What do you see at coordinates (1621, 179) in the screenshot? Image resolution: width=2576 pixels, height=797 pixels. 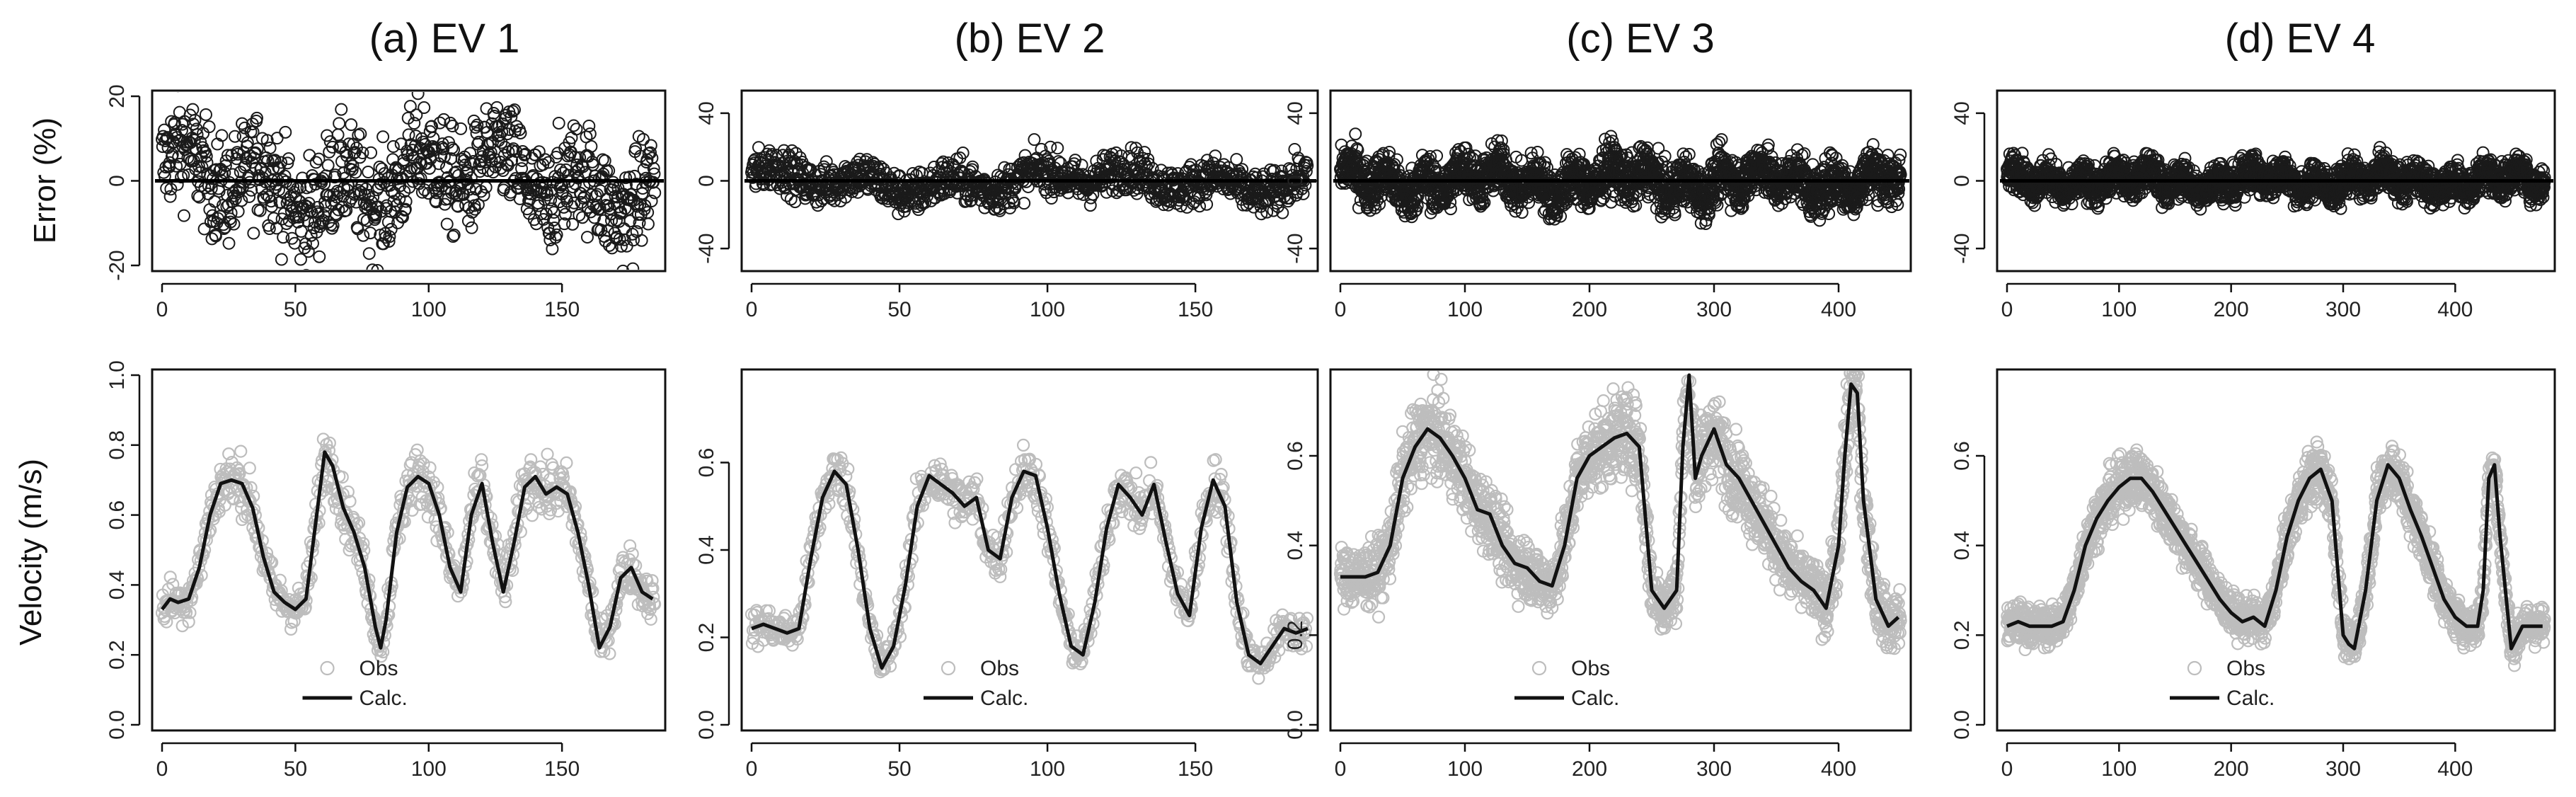 I see `plot-area` at bounding box center [1621, 179].